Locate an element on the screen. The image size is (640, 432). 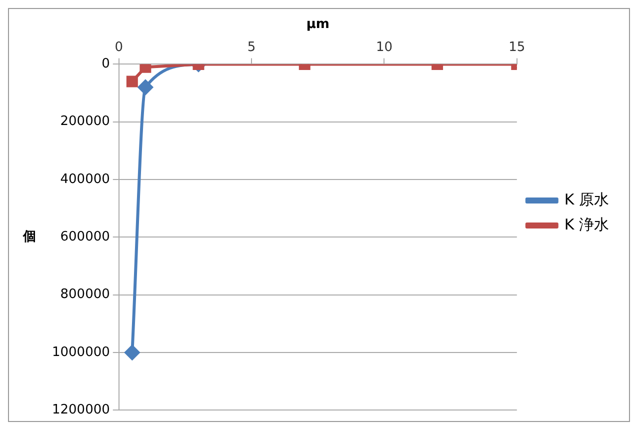
x-tick-label: 5 is located at coordinates (251, 47).